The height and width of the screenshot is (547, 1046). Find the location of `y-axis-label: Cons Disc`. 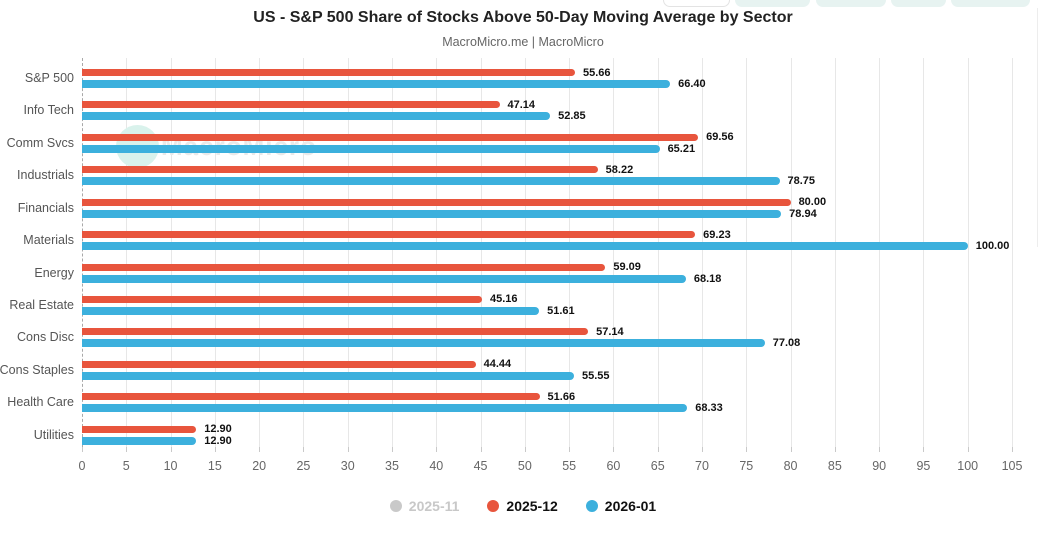

y-axis-label: Cons Disc is located at coordinates (45, 337).